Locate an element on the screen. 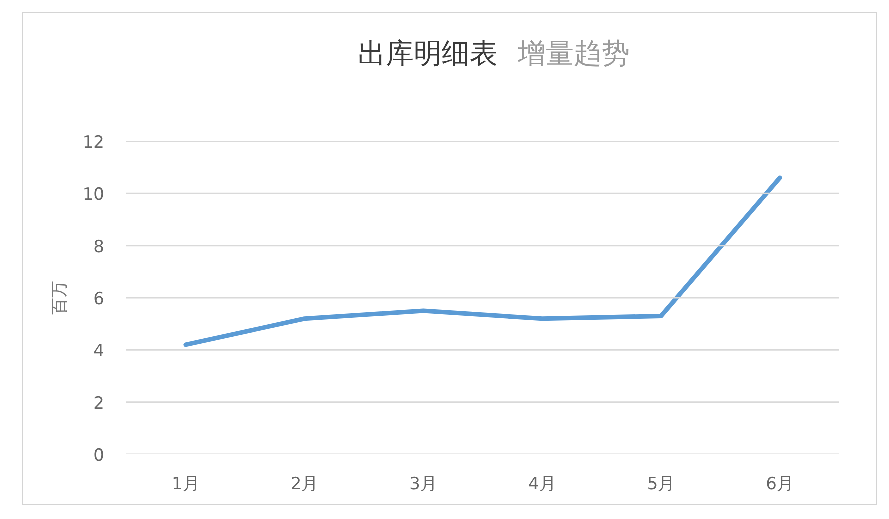 Image resolution: width=889 pixels, height=519 pixels. x-tick-label: 6月 is located at coordinates (780, 484).